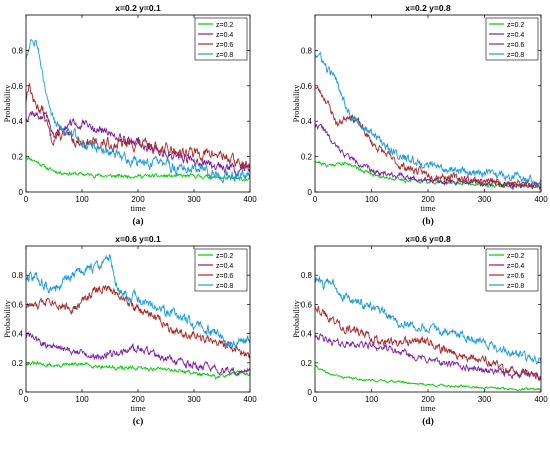  What do you see at coordinates (138, 8) in the screenshot?
I see `chart-title: x=0.2 y=0.1` at bounding box center [138, 8].